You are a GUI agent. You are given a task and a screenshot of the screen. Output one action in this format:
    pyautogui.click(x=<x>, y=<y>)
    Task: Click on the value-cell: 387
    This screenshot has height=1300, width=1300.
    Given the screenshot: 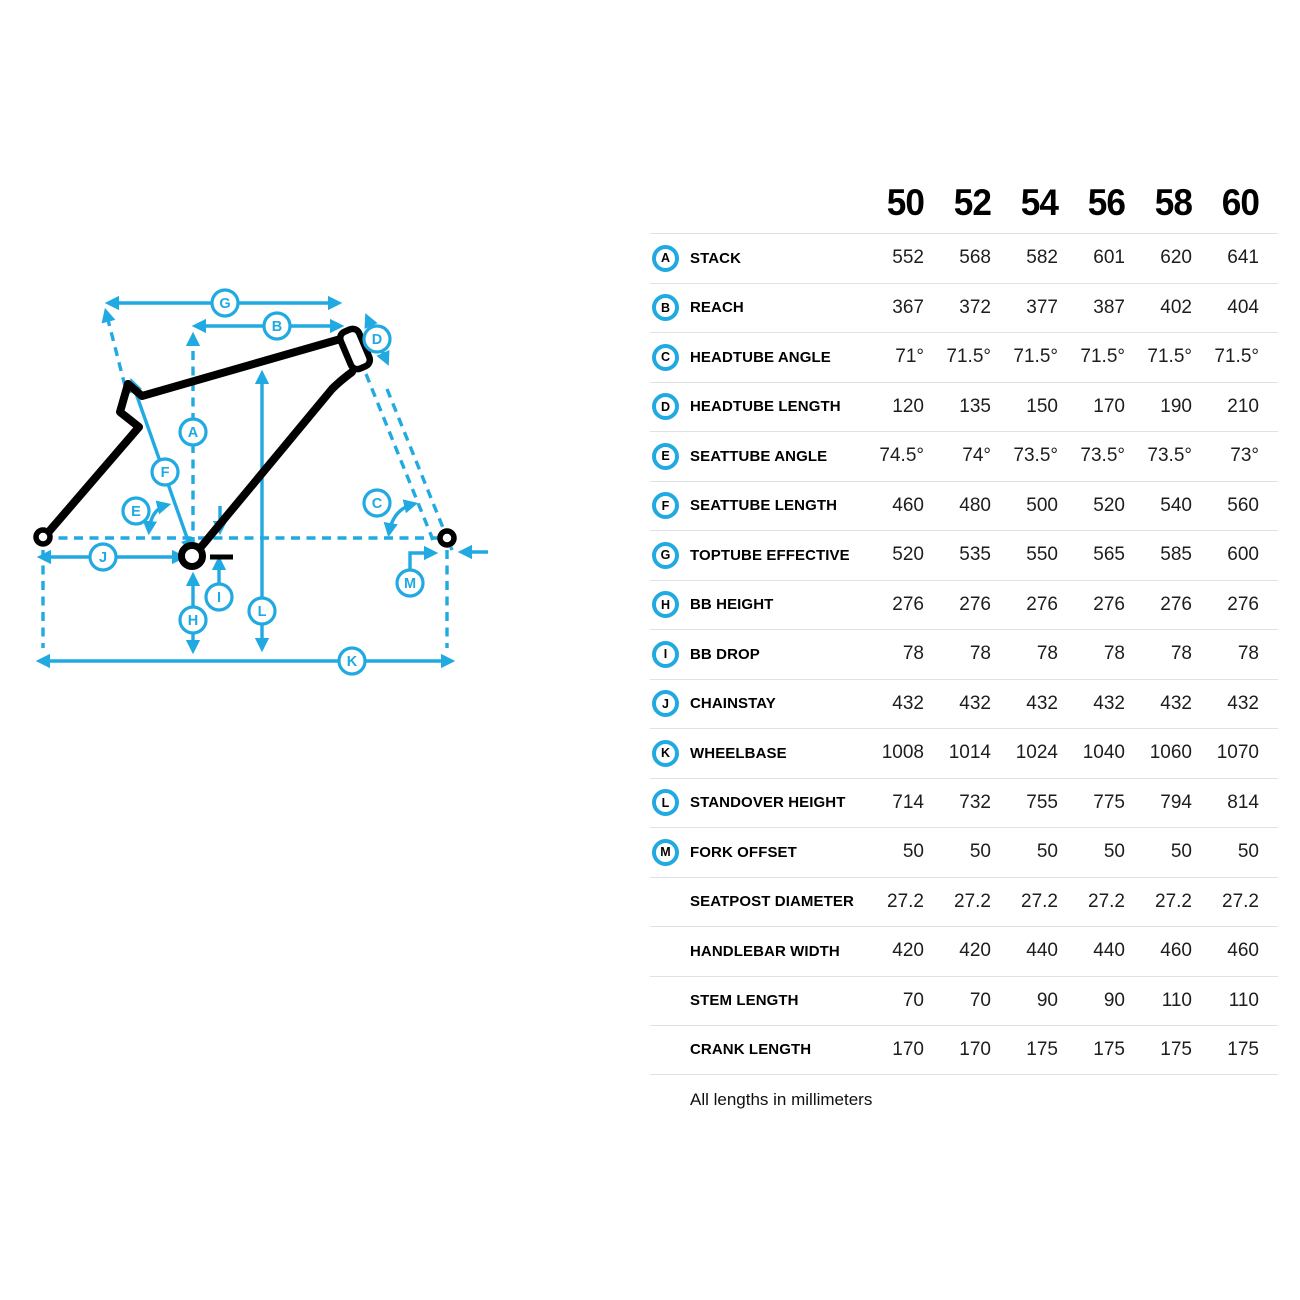 What is the action you would take?
    pyautogui.click(x=1109, y=307)
    